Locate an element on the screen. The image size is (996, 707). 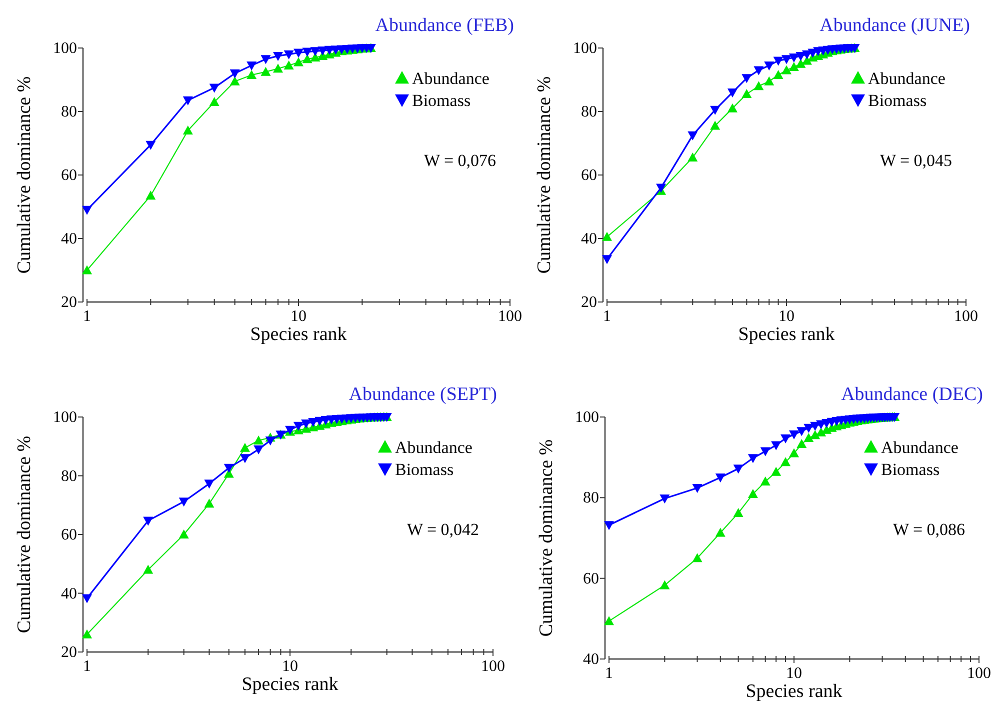
annotation: W = 0,045 is located at coordinates (916, 160).